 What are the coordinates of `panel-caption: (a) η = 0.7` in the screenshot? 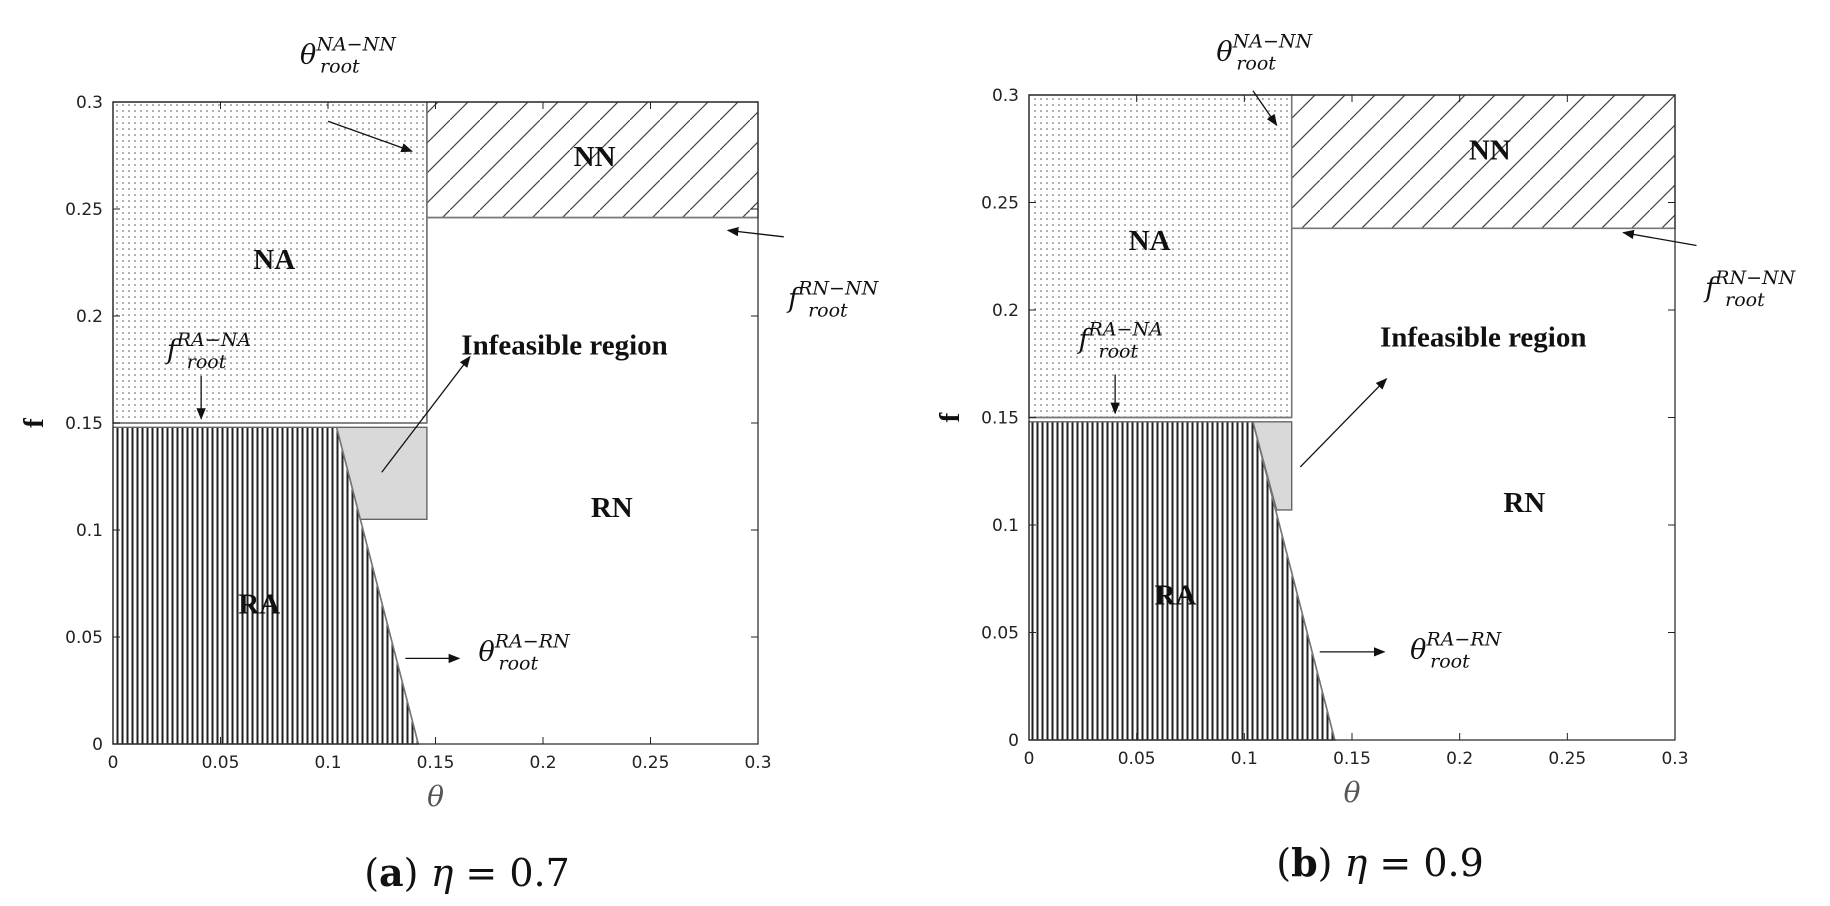 It's located at (467, 872).